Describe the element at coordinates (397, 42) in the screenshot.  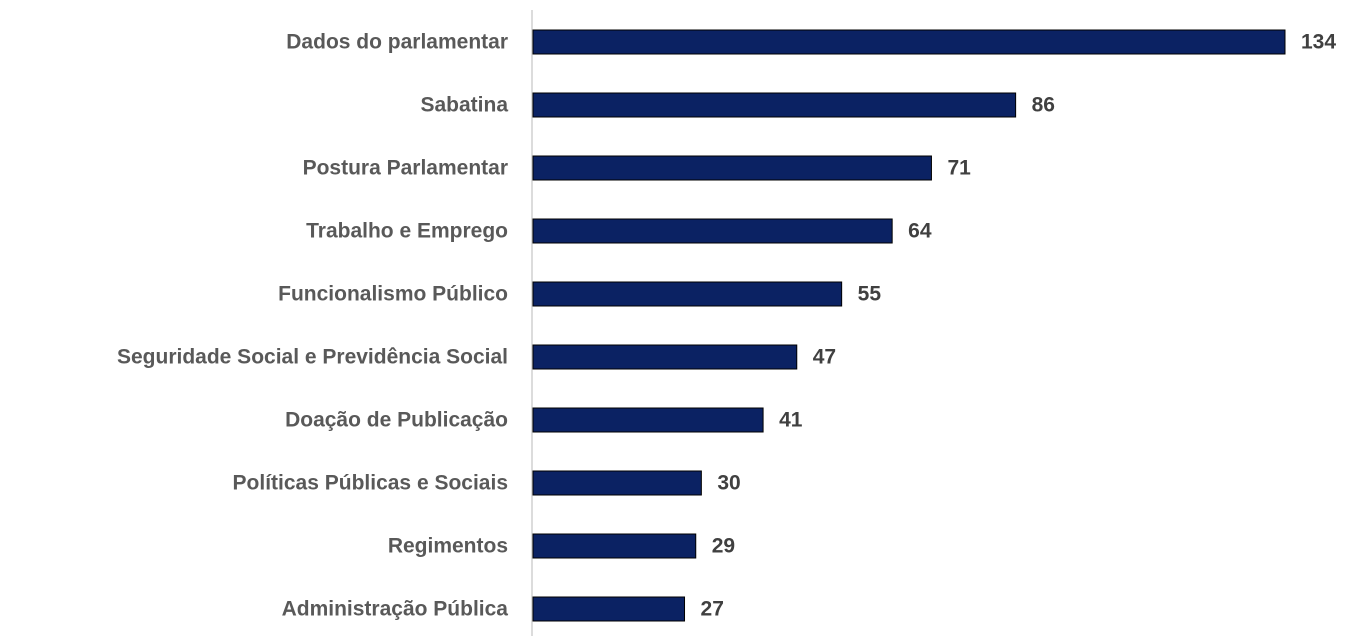
I see `category-label: Dados do parlamentar` at that location.